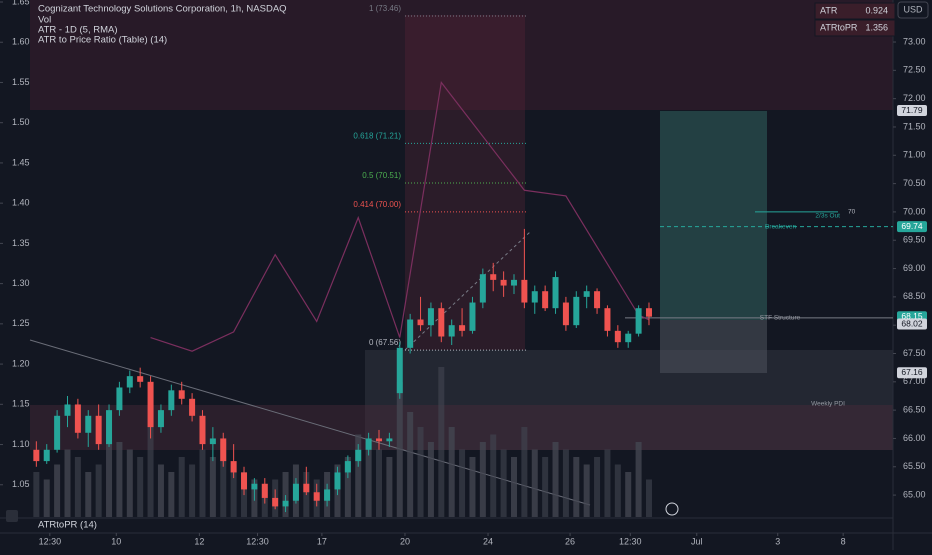 This screenshot has height=555, width=932. I want to click on fib-label: 1 (73.46), so click(385, 8).